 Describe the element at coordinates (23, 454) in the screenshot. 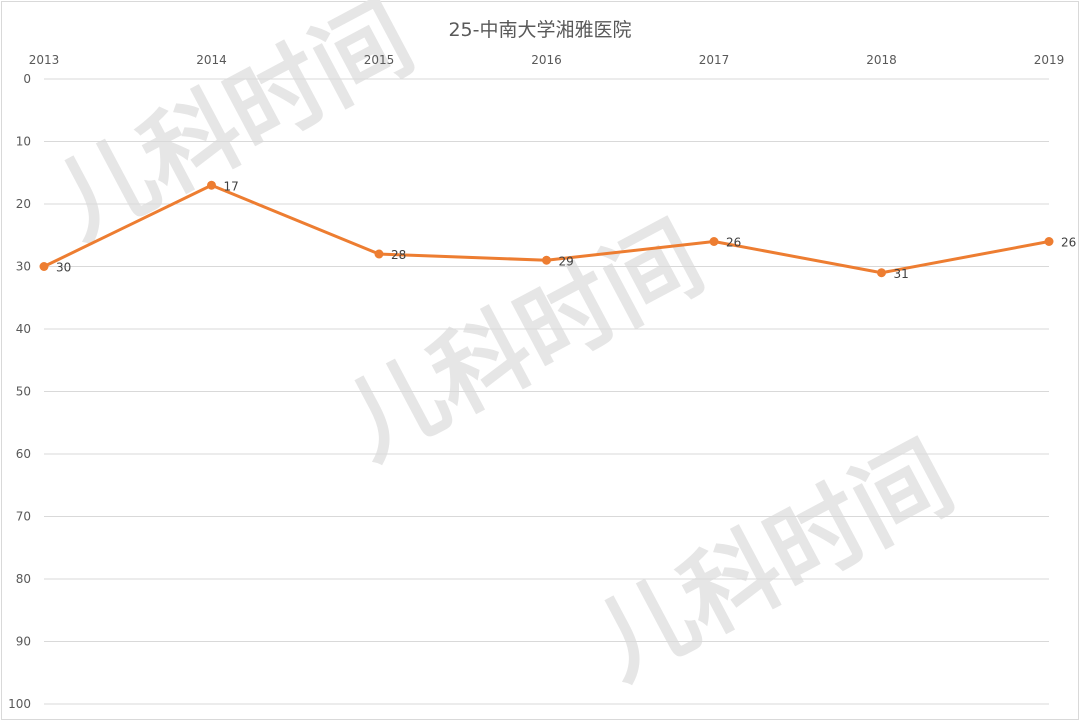

I see `y-tick-label: 60` at that location.